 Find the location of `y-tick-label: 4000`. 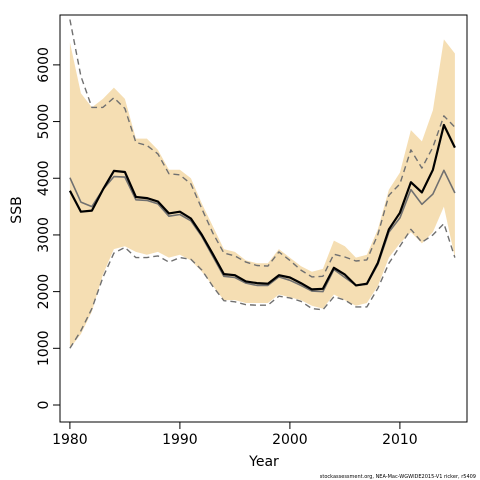

y-tick-label: 4000 is located at coordinates (44, 178).